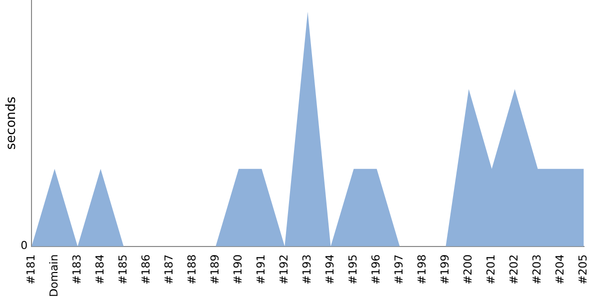  I want to click on x-tick-label: #190, so click(238, 269).